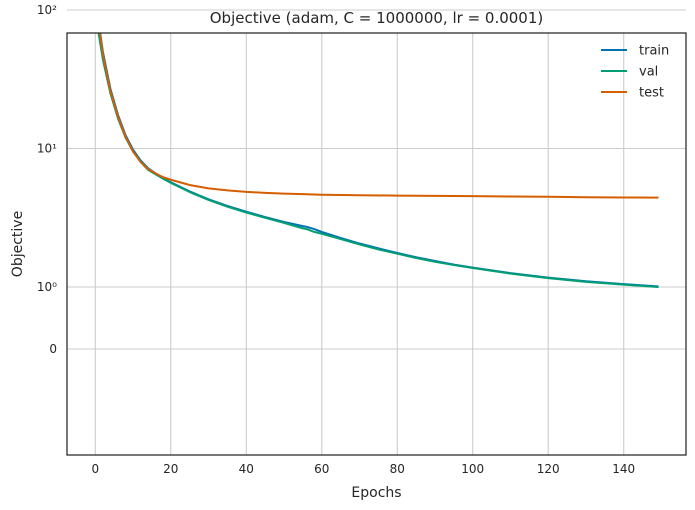 This screenshot has width=695, height=510. What do you see at coordinates (397, 469) in the screenshot?
I see `x-tick-label: 80` at bounding box center [397, 469].